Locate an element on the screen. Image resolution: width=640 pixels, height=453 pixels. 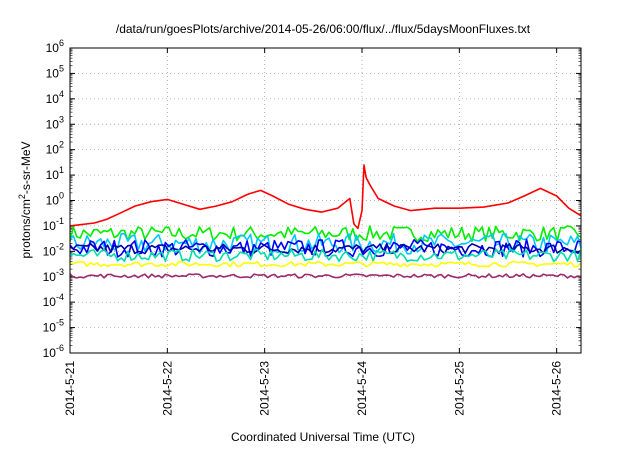
y-tick-label: 10⁻⁶ is located at coordinates (53, 351).